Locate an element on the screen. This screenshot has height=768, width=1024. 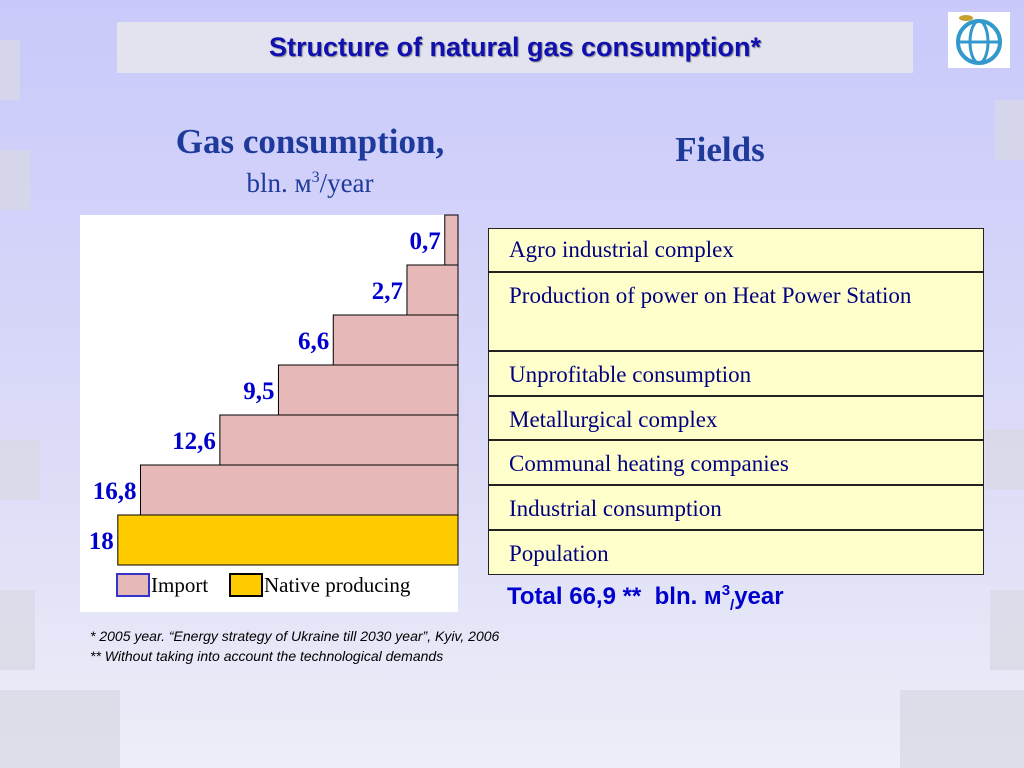
total-sup: 3 is located at coordinates (726, 590).